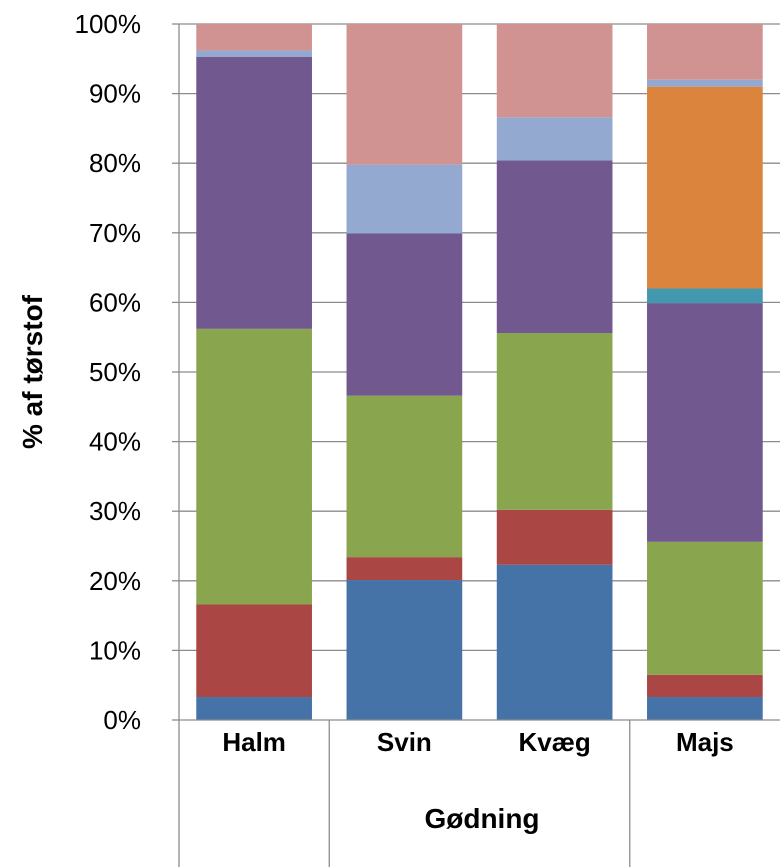 This screenshot has width=780, height=867. I want to click on category-label: Halm, so click(254, 742).